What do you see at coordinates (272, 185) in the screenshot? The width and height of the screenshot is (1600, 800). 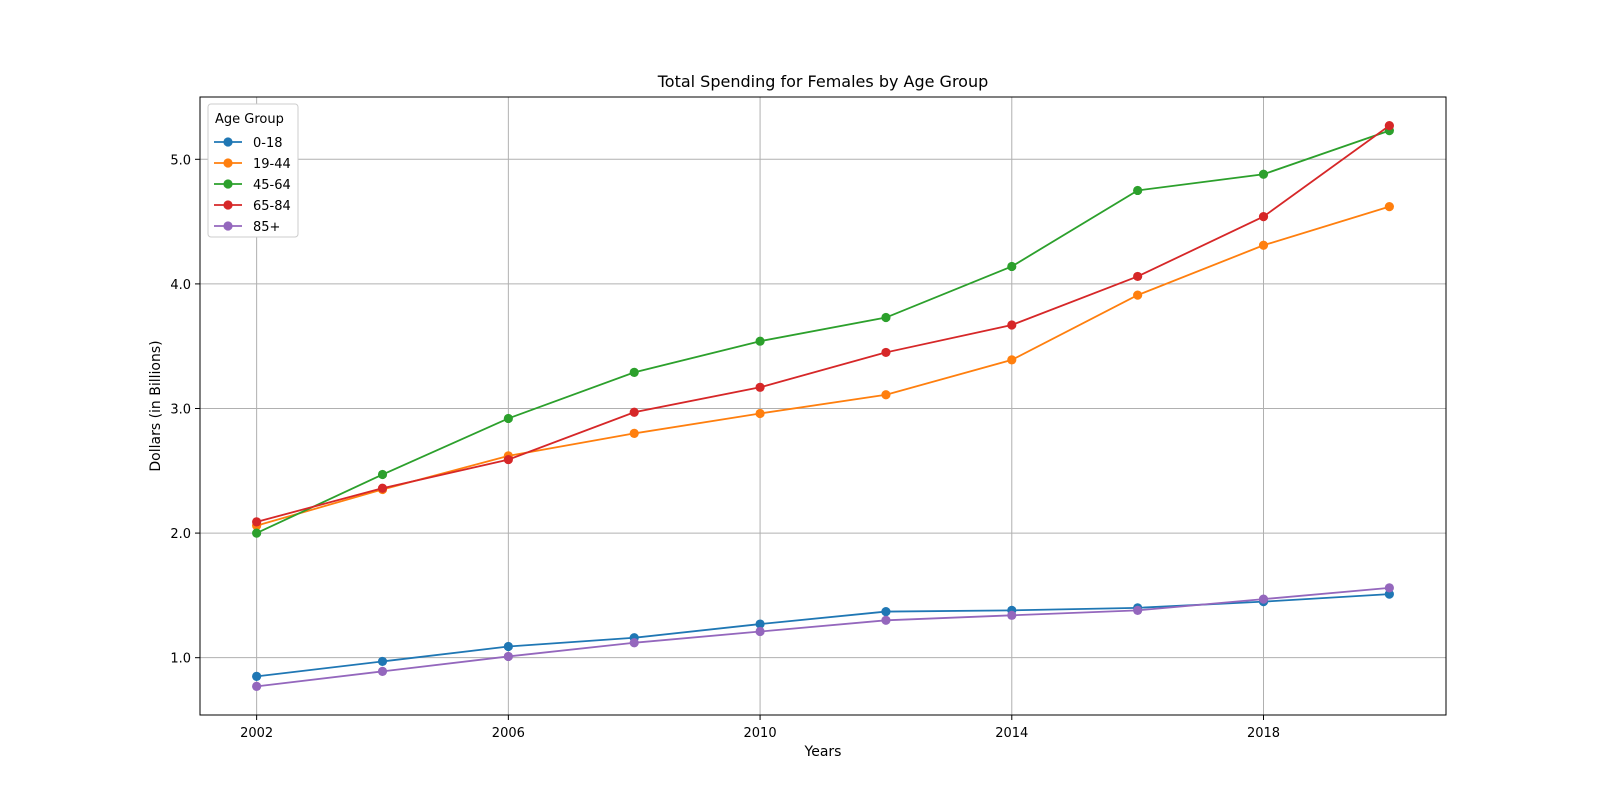 I see `legend-label: 45-64` at bounding box center [272, 185].